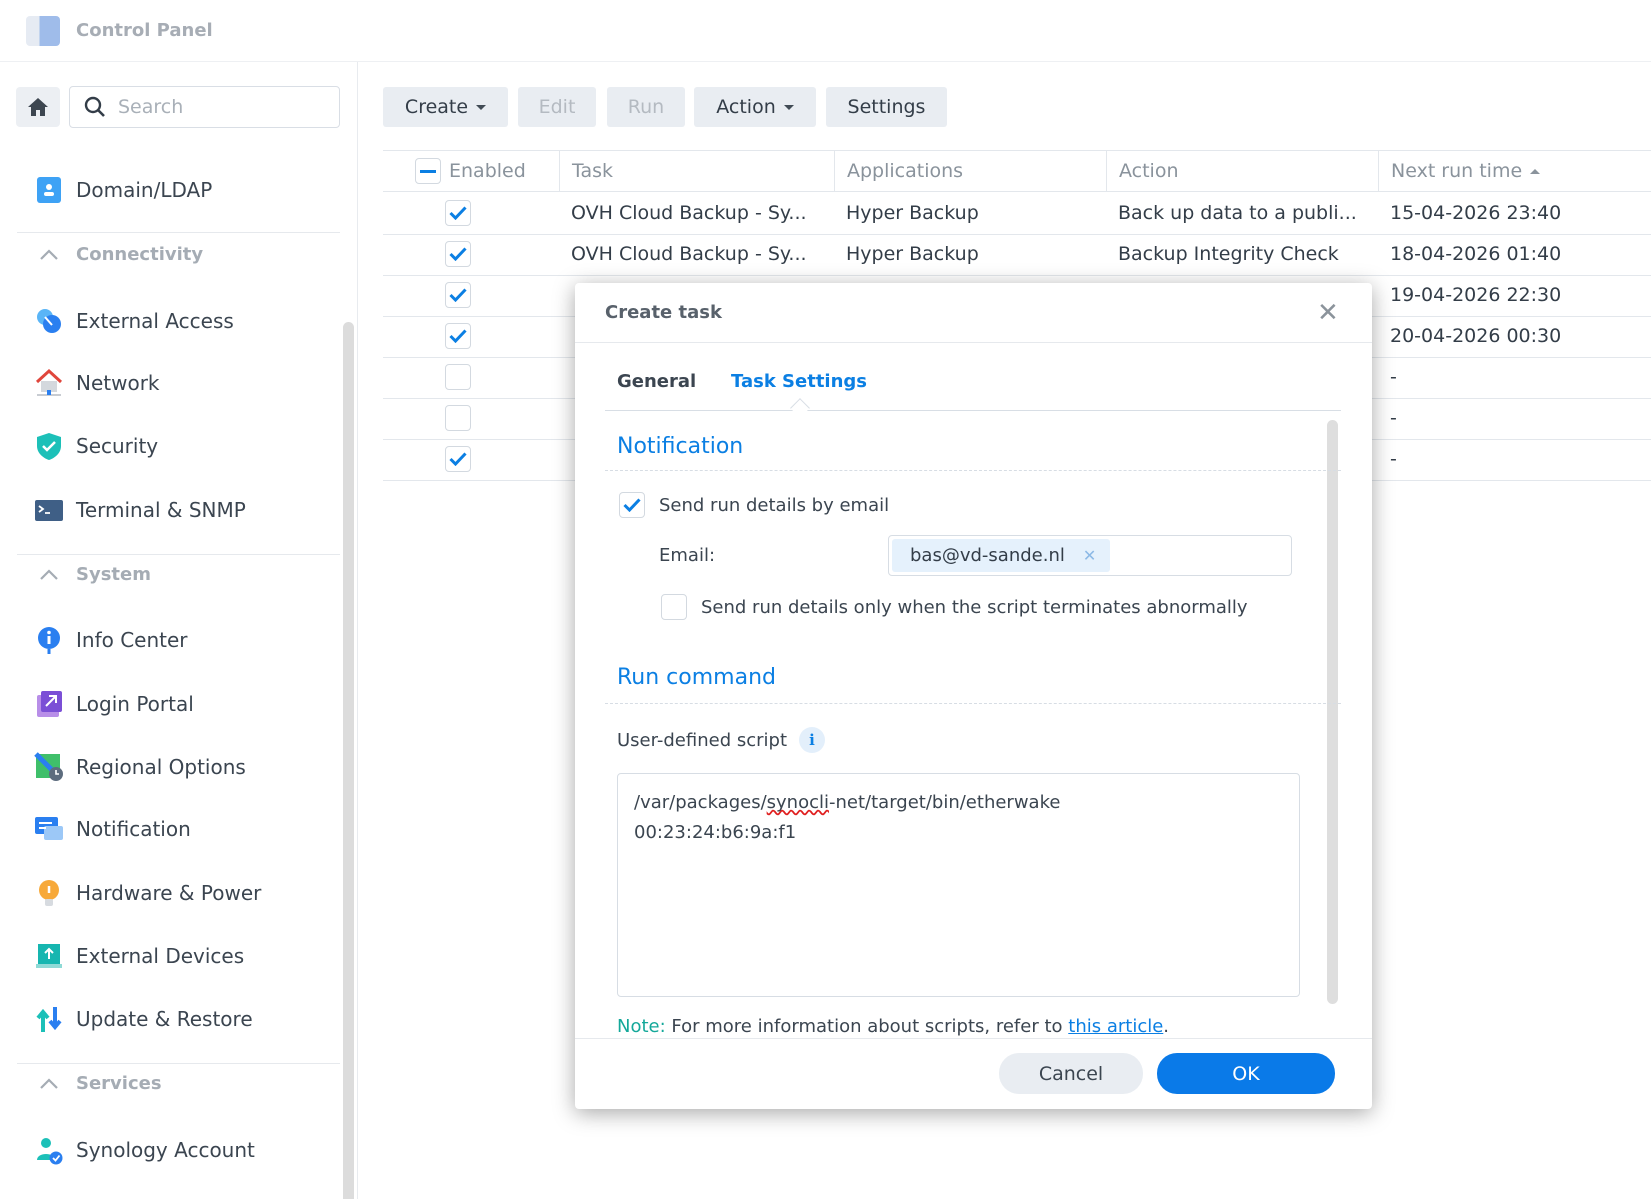 The width and height of the screenshot is (1651, 1199). What do you see at coordinates (43, 31) in the screenshot?
I see `control-panel-icon` at bounding box center [43, 31].